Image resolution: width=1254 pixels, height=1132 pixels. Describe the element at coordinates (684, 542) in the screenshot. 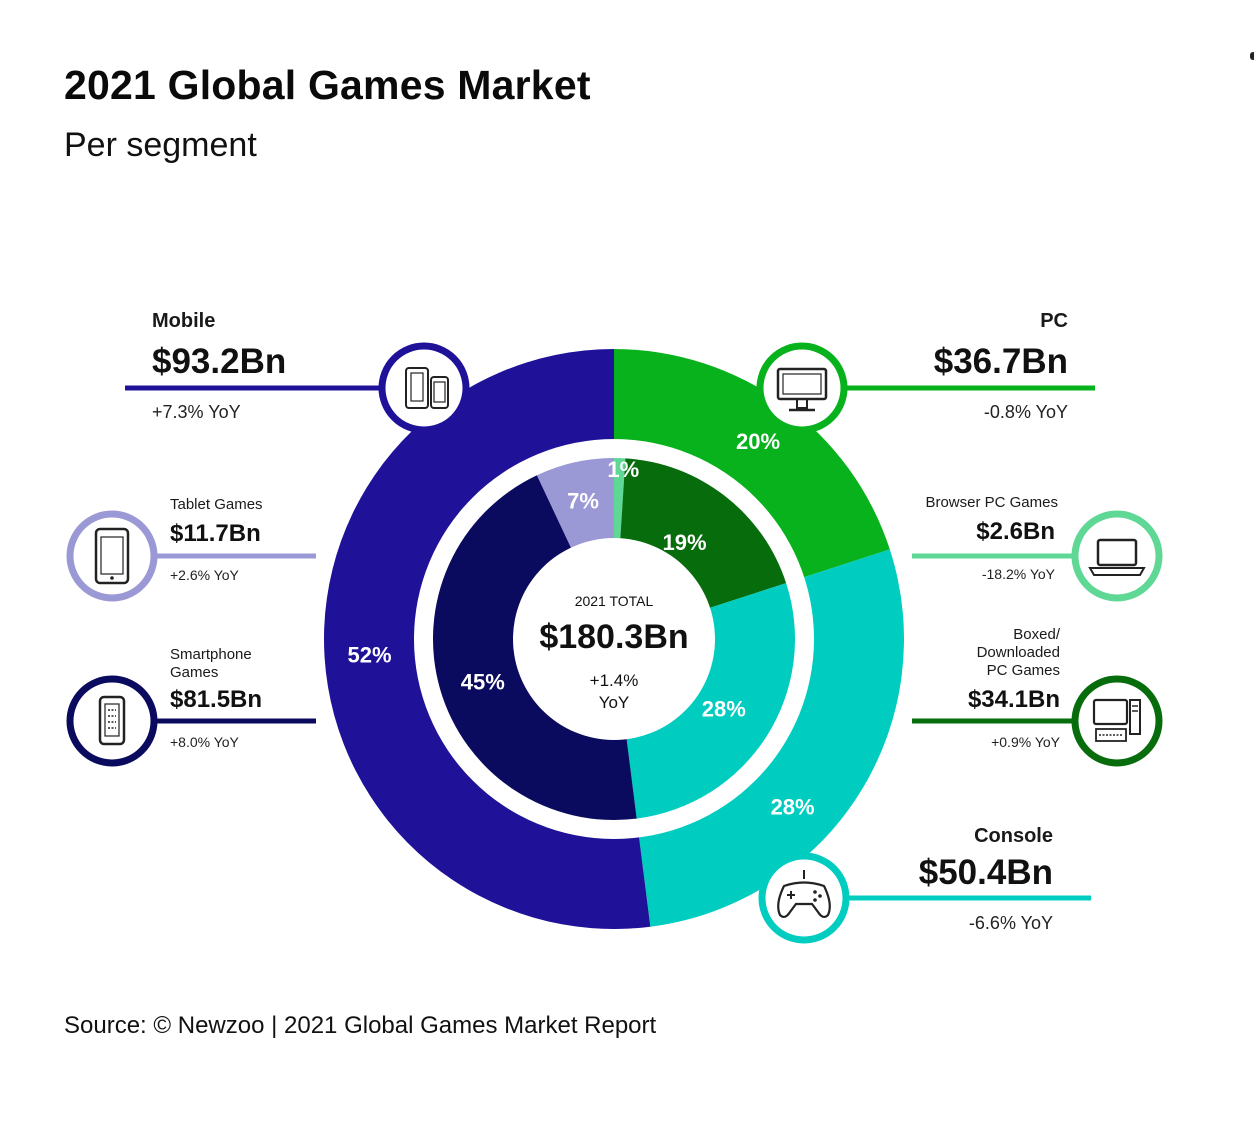

I see `inner-label-boxed-downloaded-pc-games: 19%` at that location.